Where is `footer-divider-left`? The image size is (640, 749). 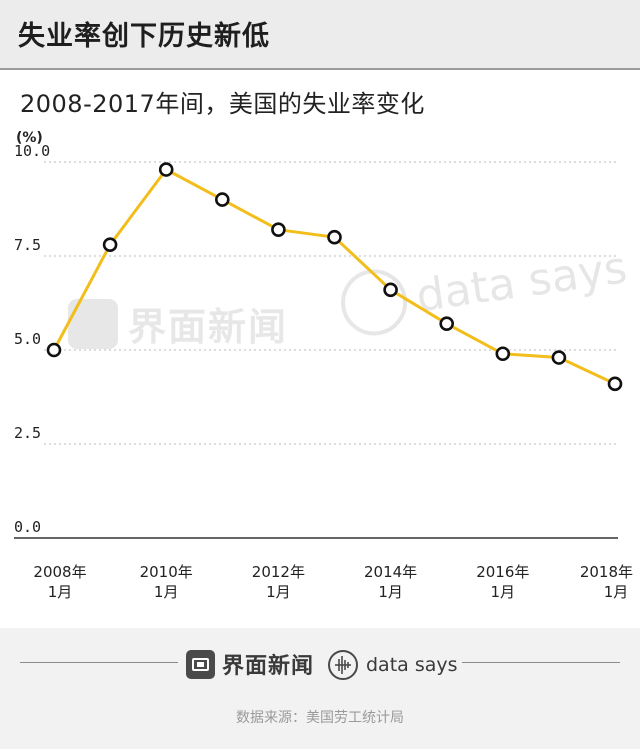 footer-divider-left is located at coordinates (99, 662).